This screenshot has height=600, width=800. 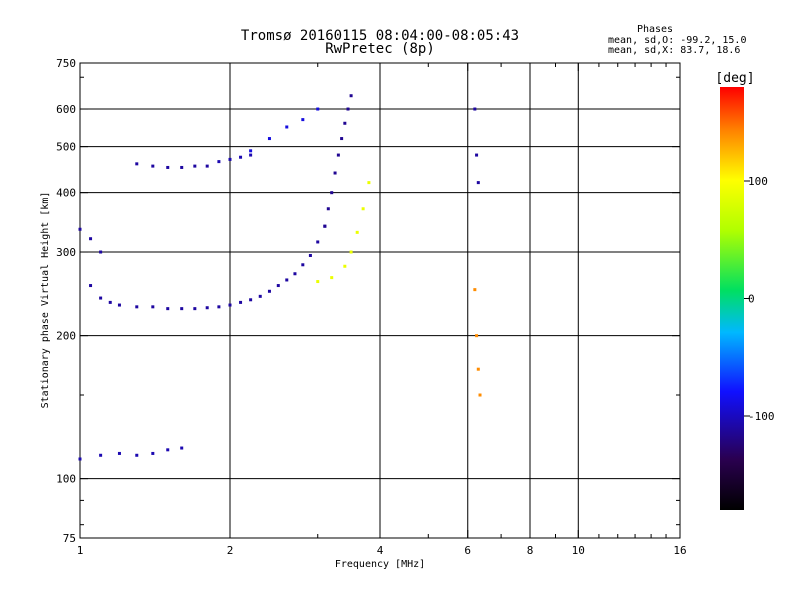 I want to click on colorbar-label: [deg], so click(x=734, y=78).